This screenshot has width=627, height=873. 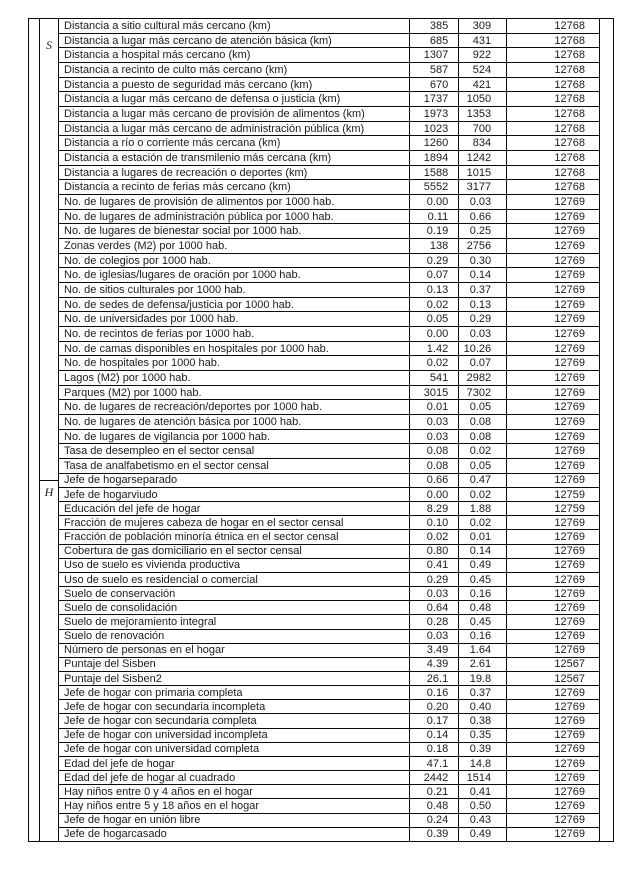 I want to click on variable-name: Número de personas en el hogar, so click(x=235, y=650).